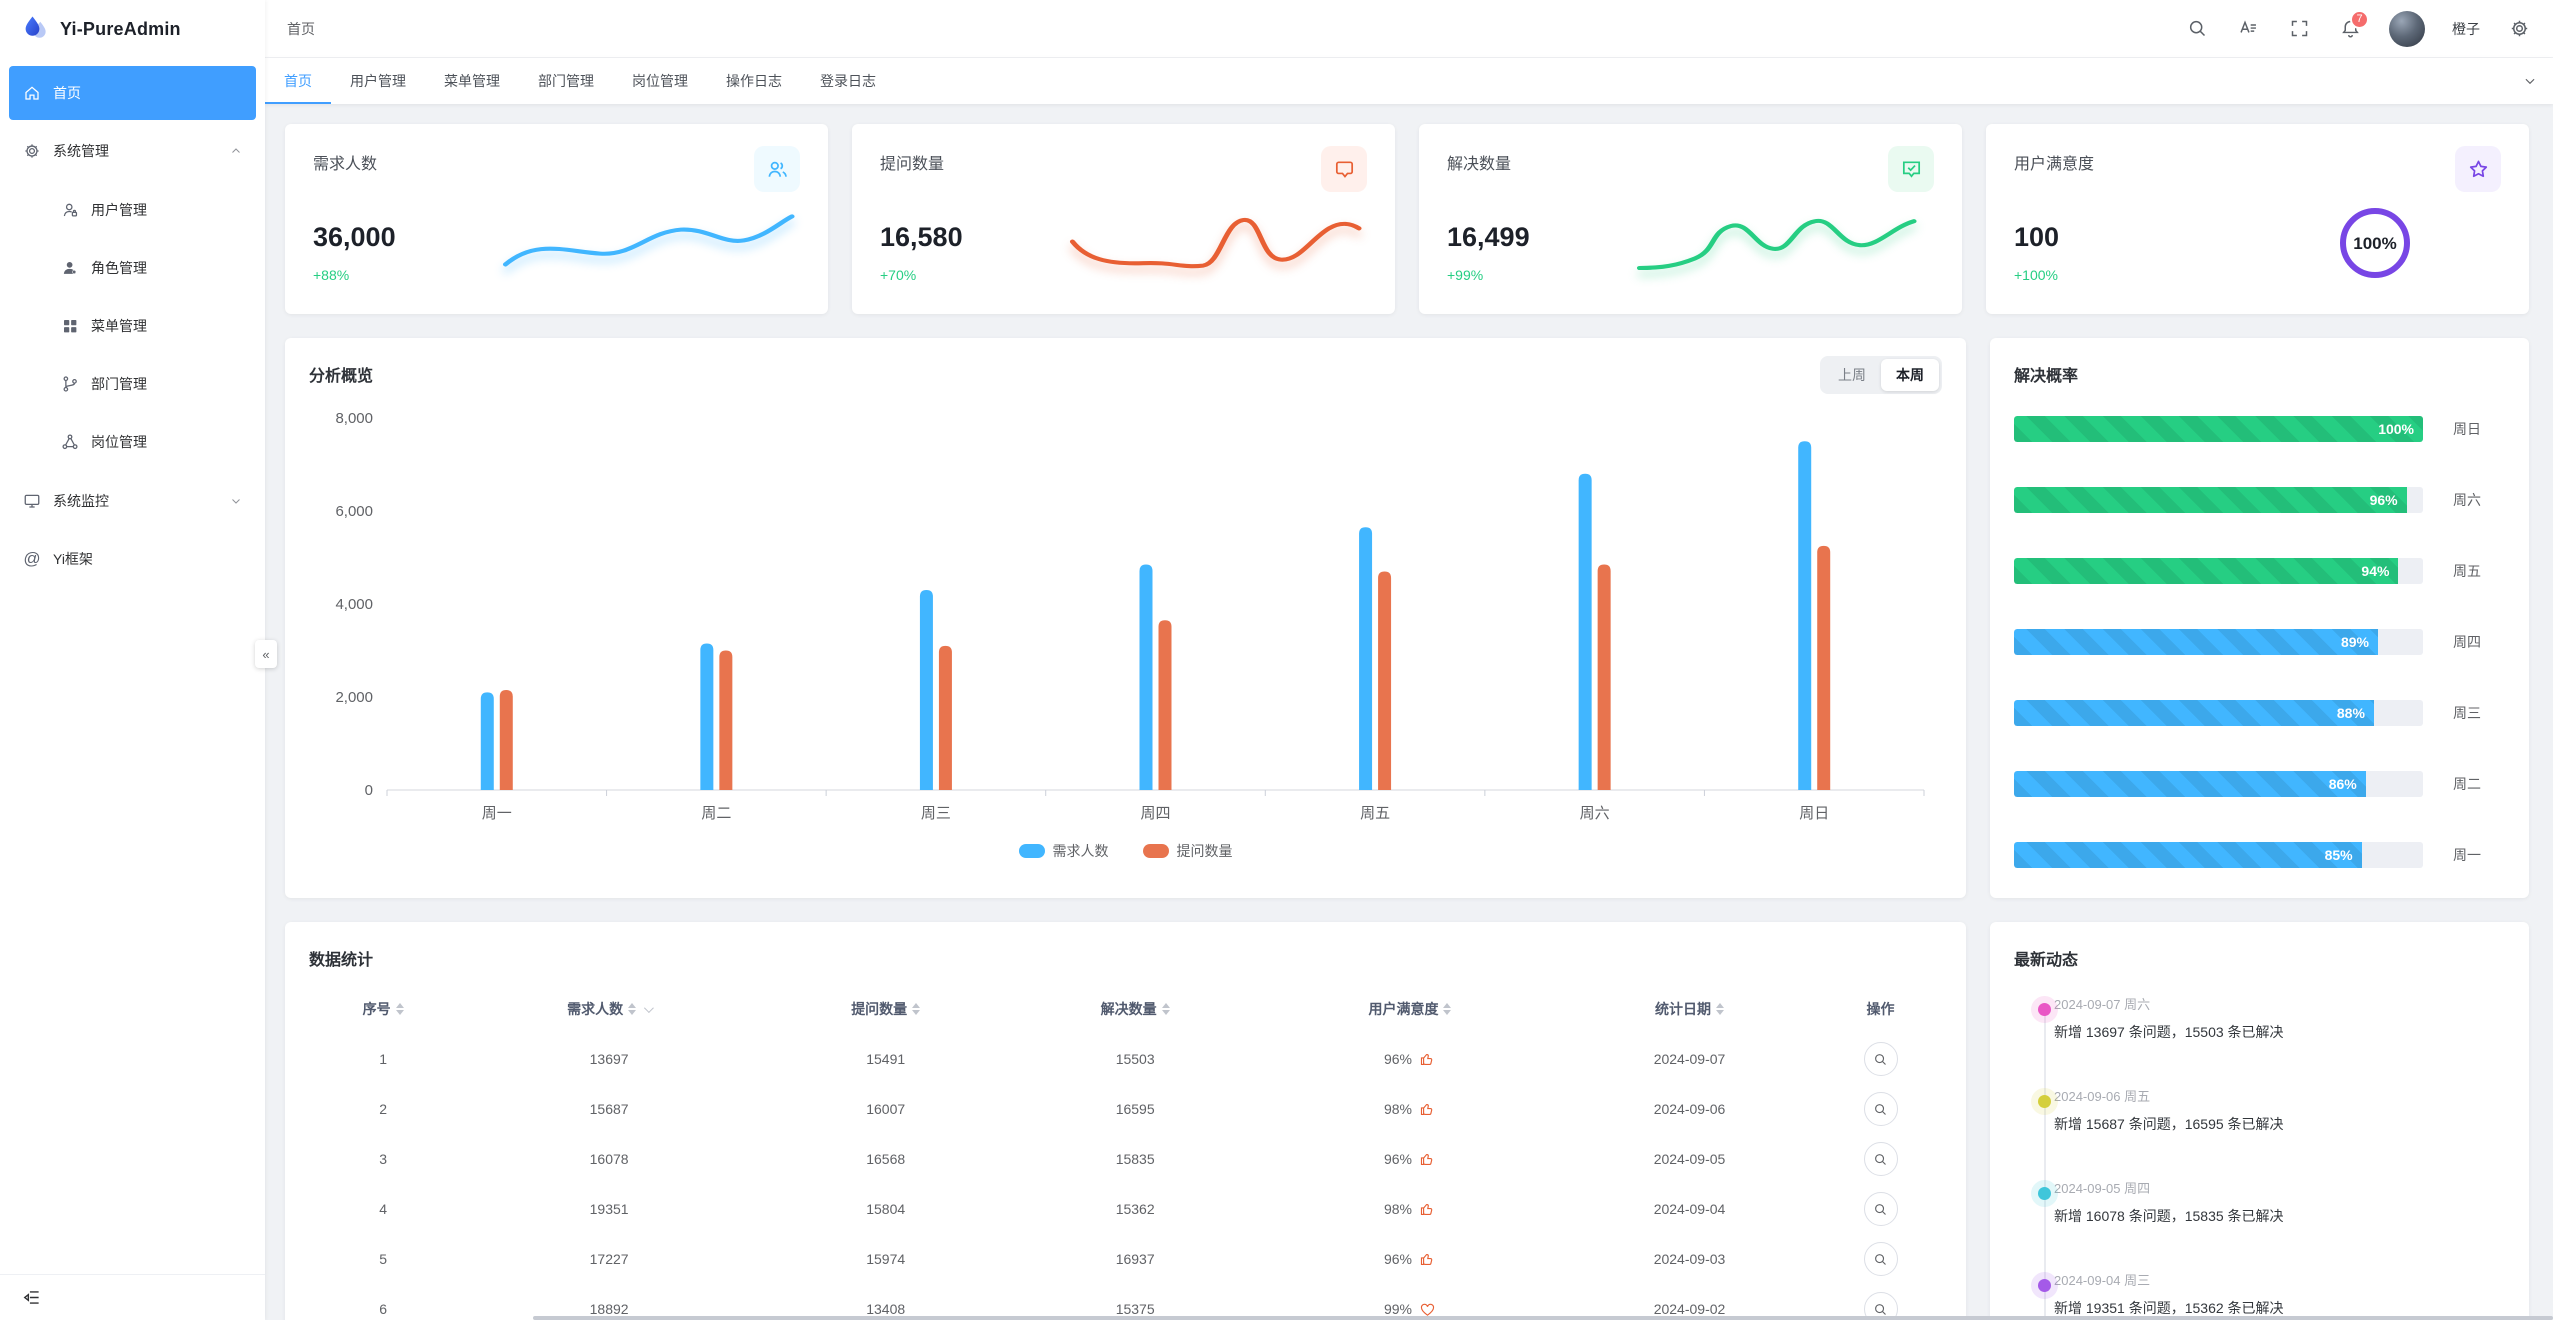 The height and width of the screenshot is (1320, 2553). Describe the element at coordinates (132, 29) in the screenshot. I see `app-logo: Yi-PureAdmin` at that location.